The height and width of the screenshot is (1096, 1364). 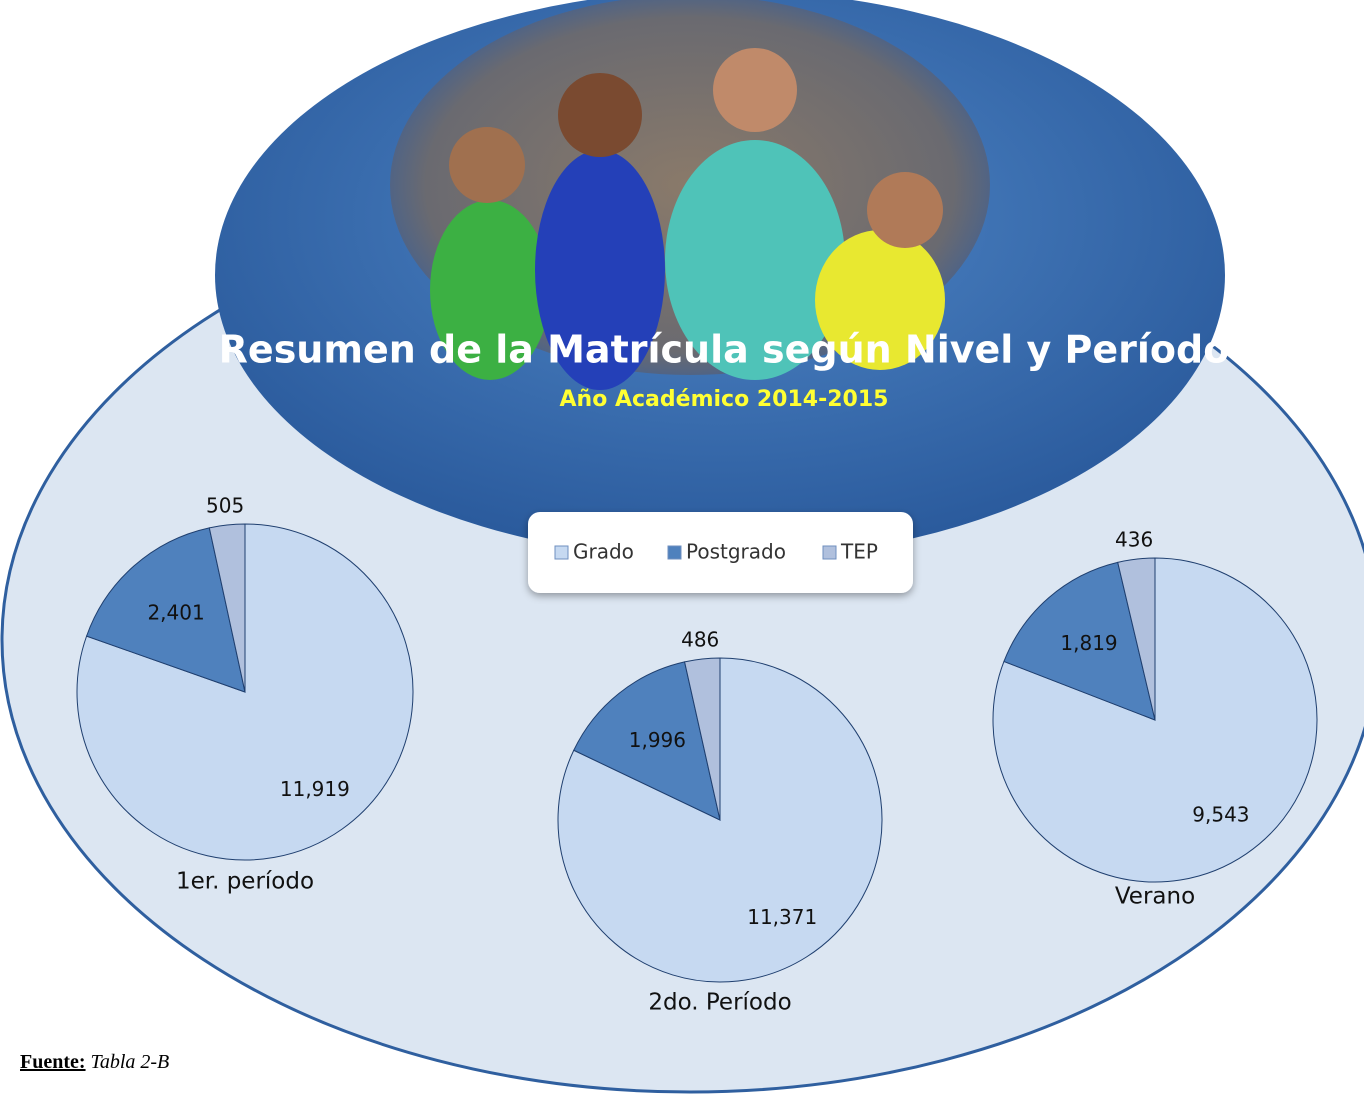 What do you see at coordinates (603, 552) in the screenshot?
I see `legend-label: Grado` at bounding box center [603, 552].